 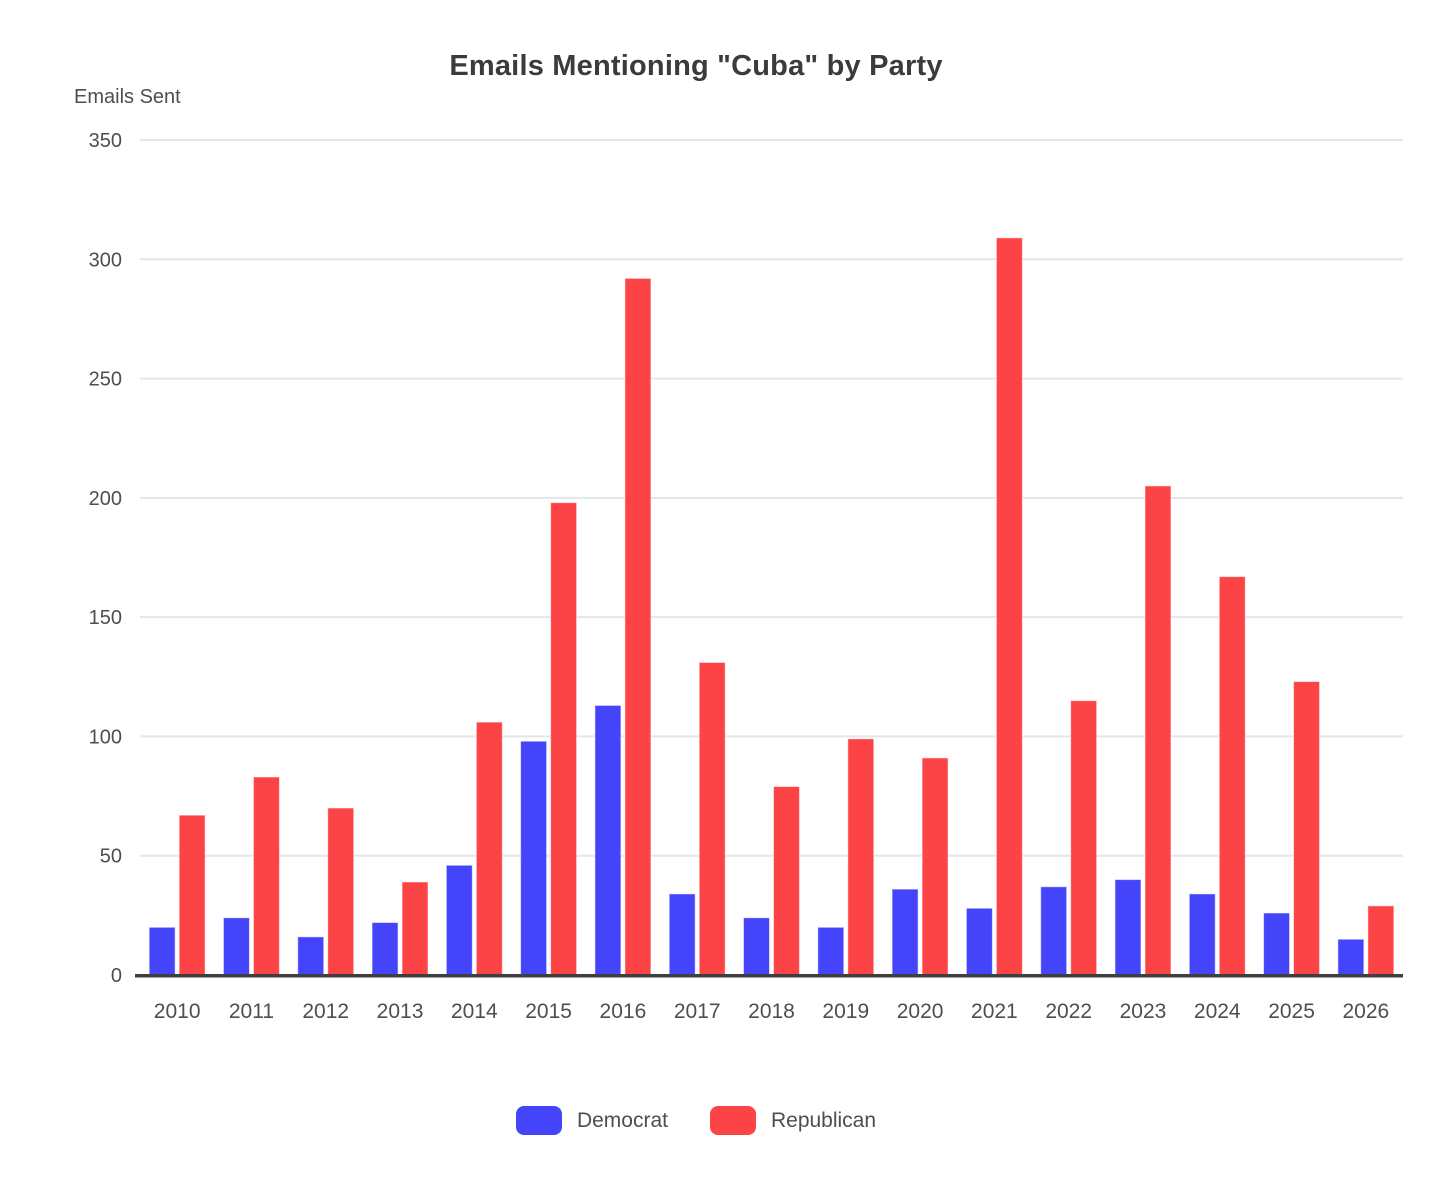 I want to click on x-tick-label: 2012, so click(x=325, y=1011).